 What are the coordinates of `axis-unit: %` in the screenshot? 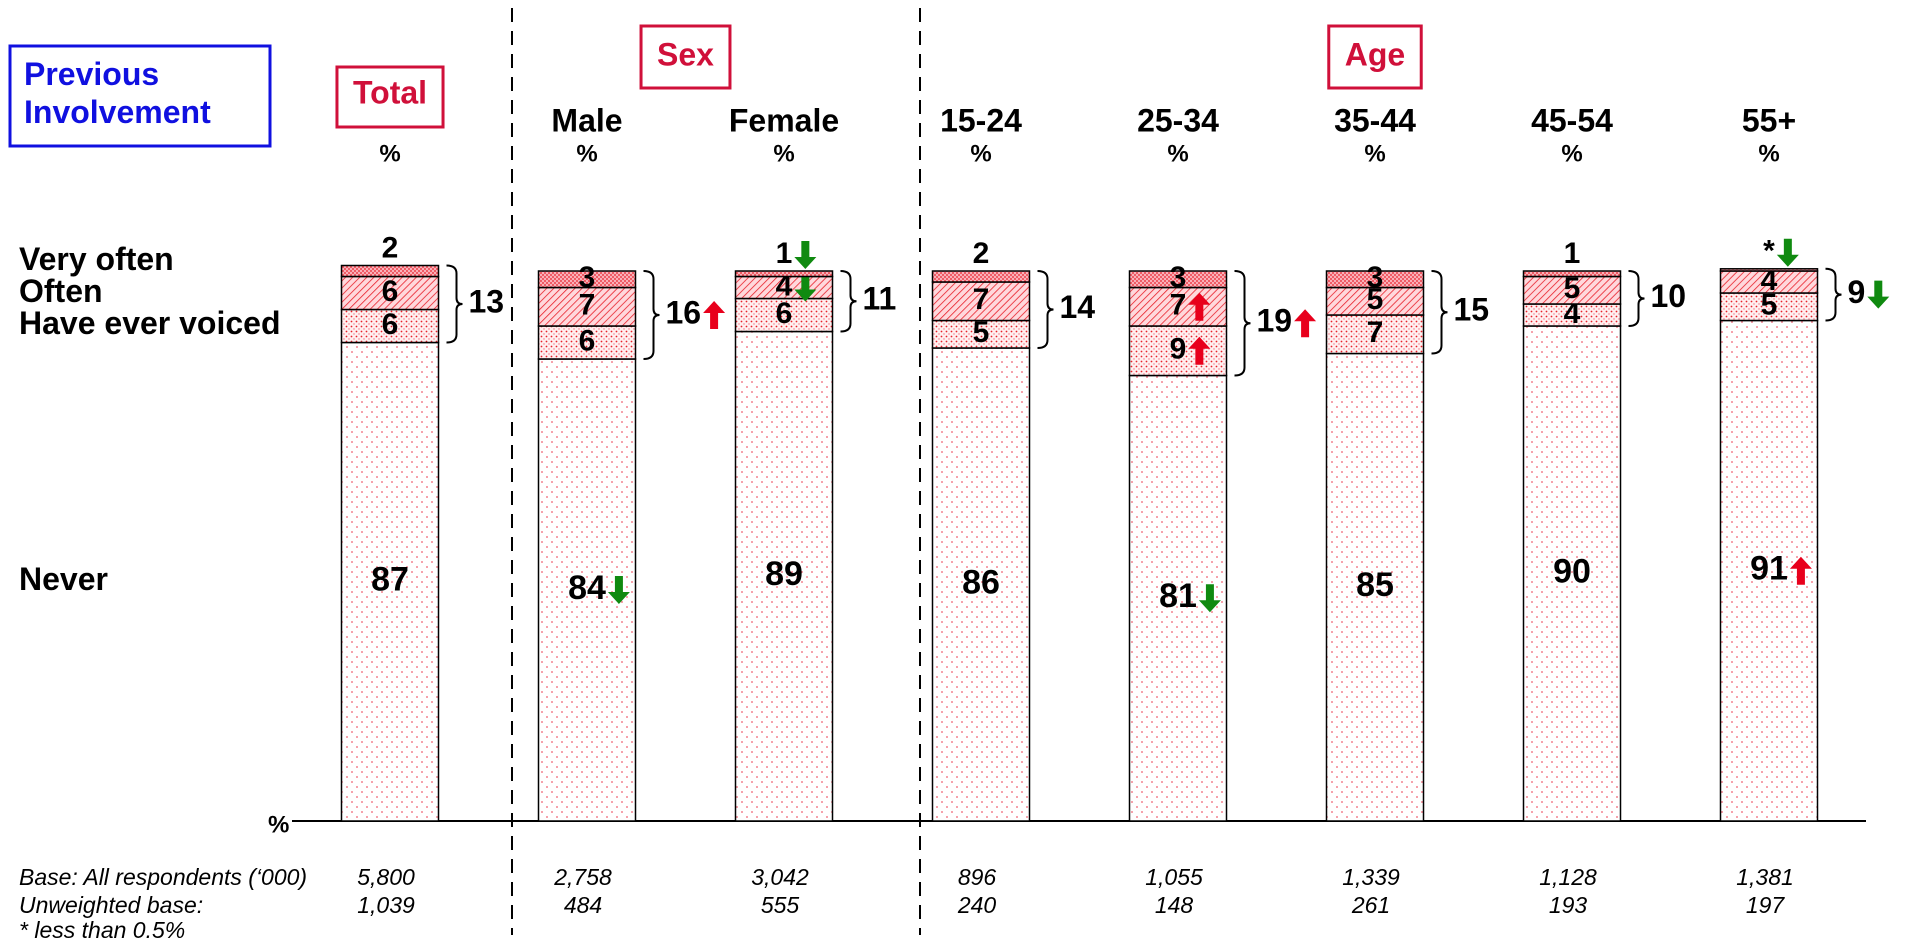 It's located at (278, 824).